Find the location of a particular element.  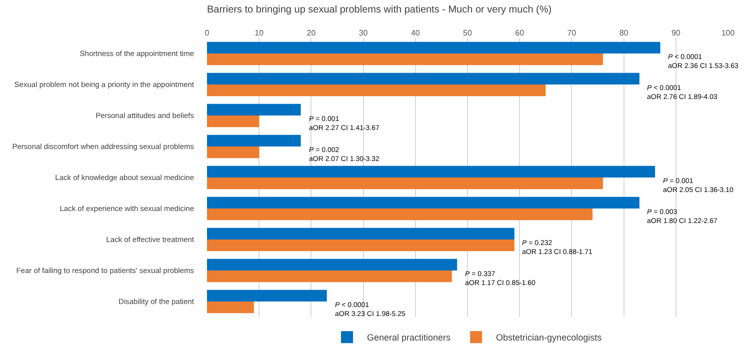

x-tick-label: 10 is located at coordinates (259, 33).